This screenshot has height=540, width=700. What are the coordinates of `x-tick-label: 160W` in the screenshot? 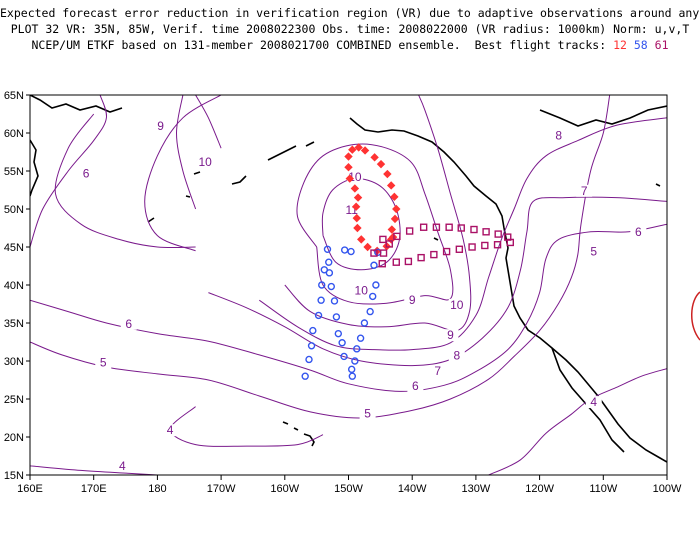 It's located at (284, 489).